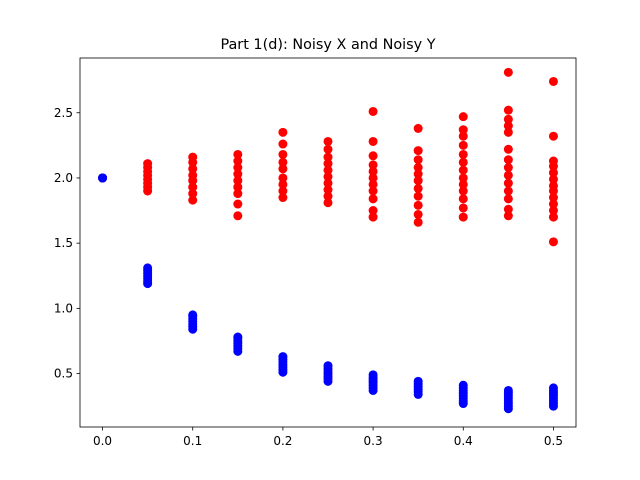  I want to click on y-tick-label-4: 2.5, so click(63, 113).